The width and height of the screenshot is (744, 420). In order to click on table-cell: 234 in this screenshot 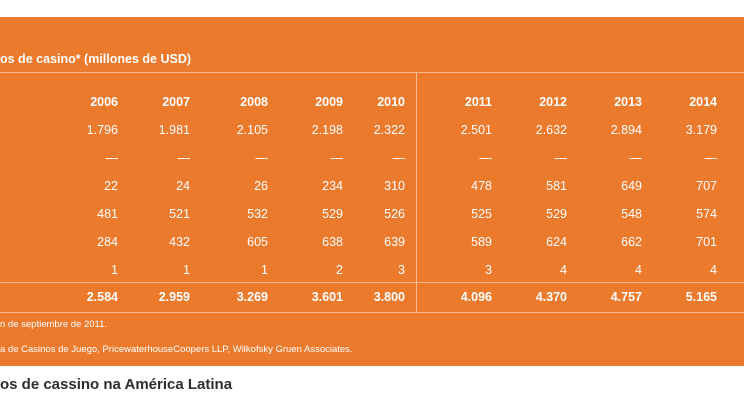, I will do `click(332, 186)`.